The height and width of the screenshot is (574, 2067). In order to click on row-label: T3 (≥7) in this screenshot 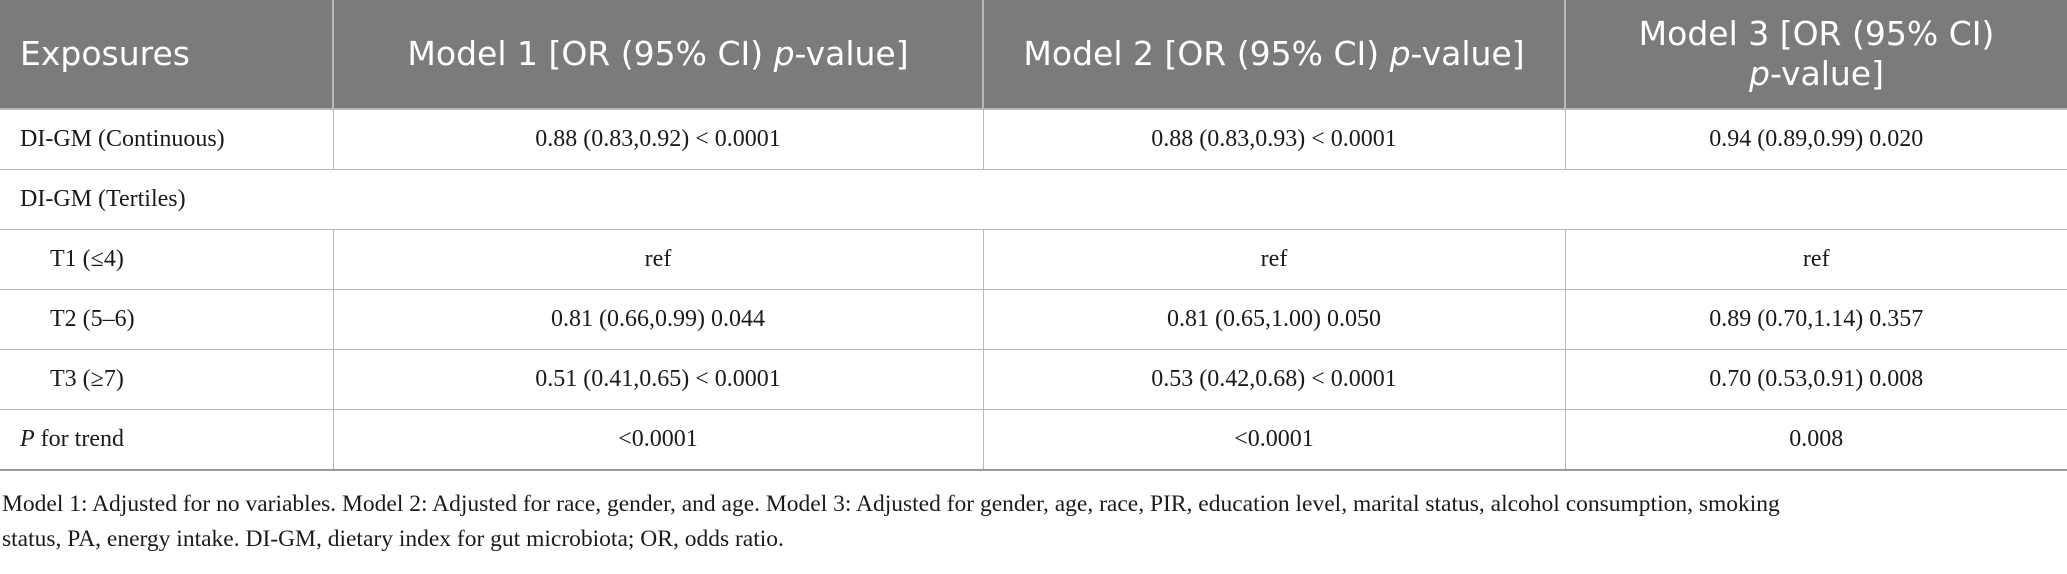, I will do `click(167, 379)`.